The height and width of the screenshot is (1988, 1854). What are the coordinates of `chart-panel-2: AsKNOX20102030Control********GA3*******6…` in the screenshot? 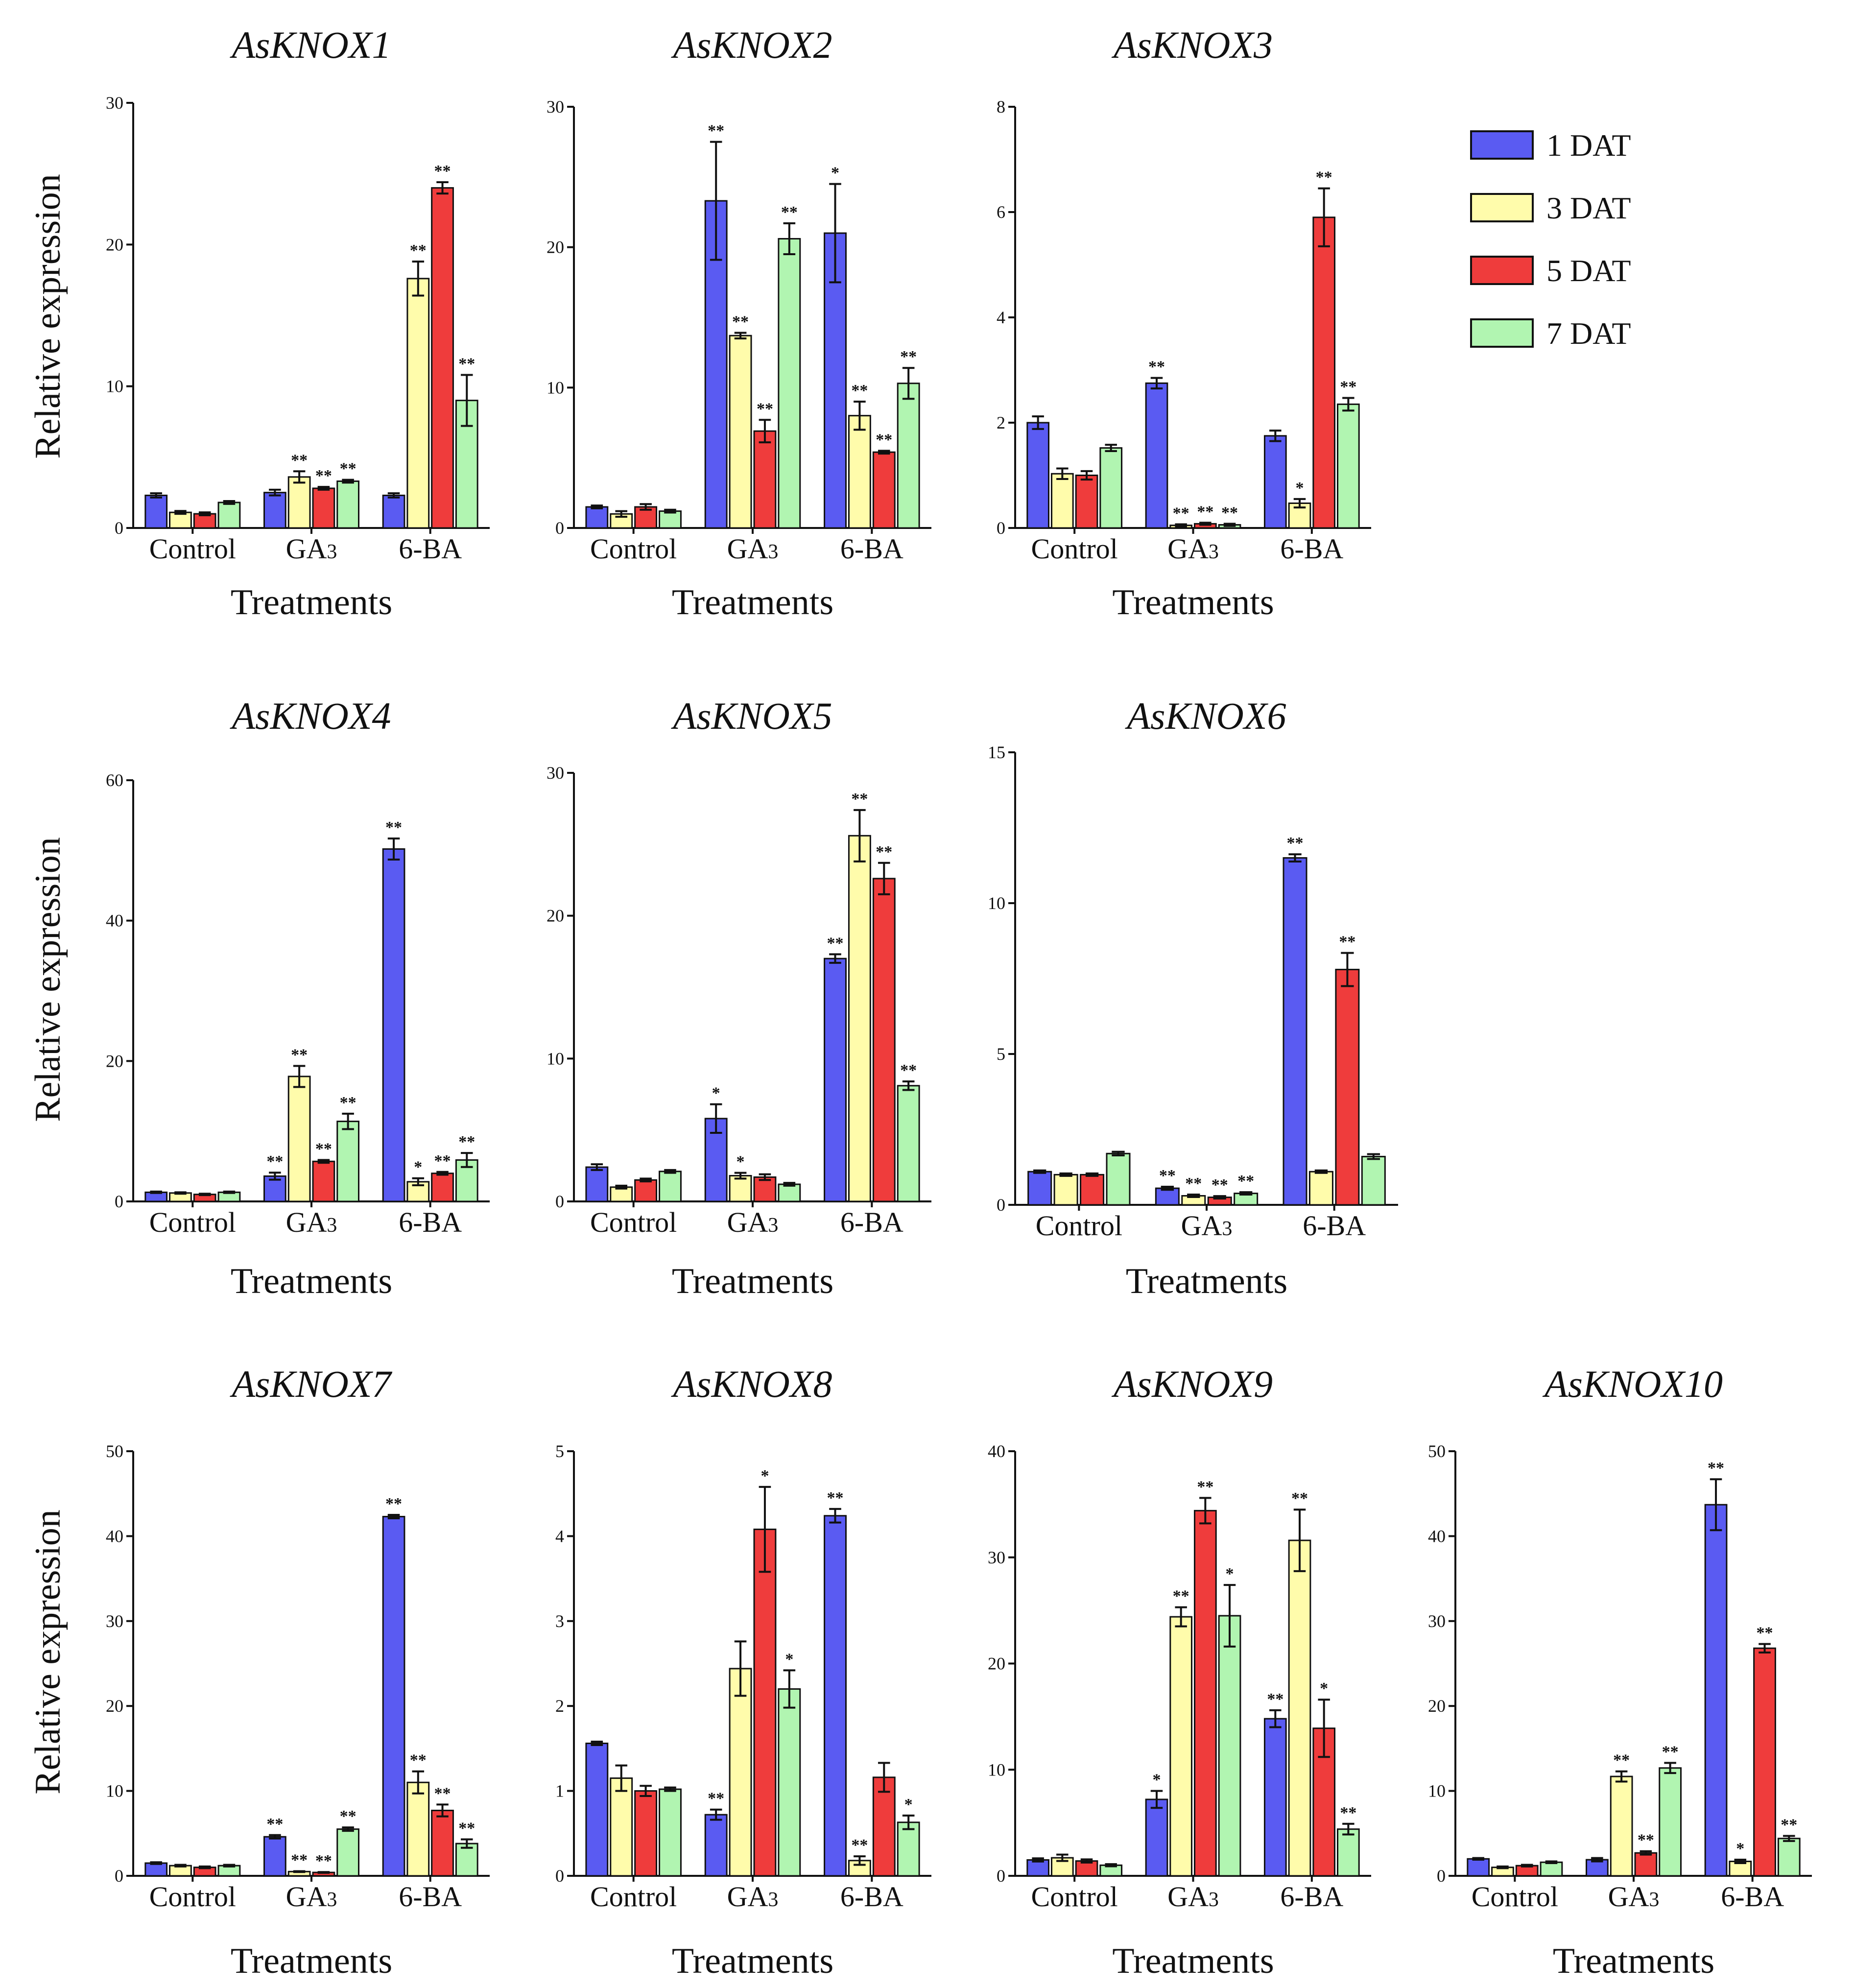 It's located at (739, 323).